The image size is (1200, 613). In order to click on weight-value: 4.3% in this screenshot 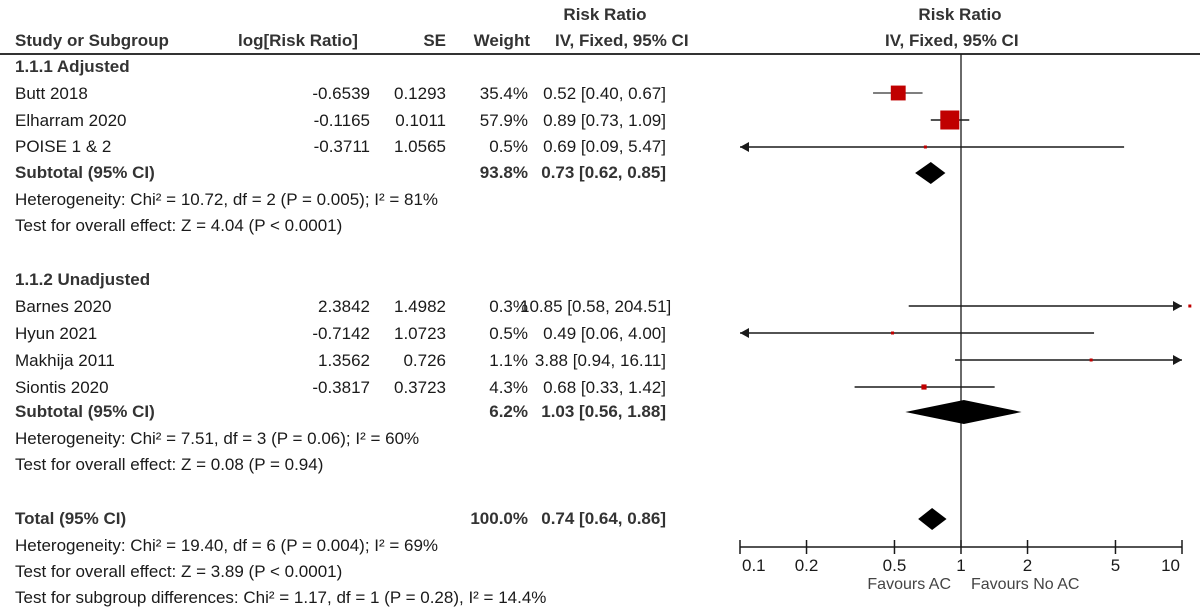, I will do `click(508, 387)`.